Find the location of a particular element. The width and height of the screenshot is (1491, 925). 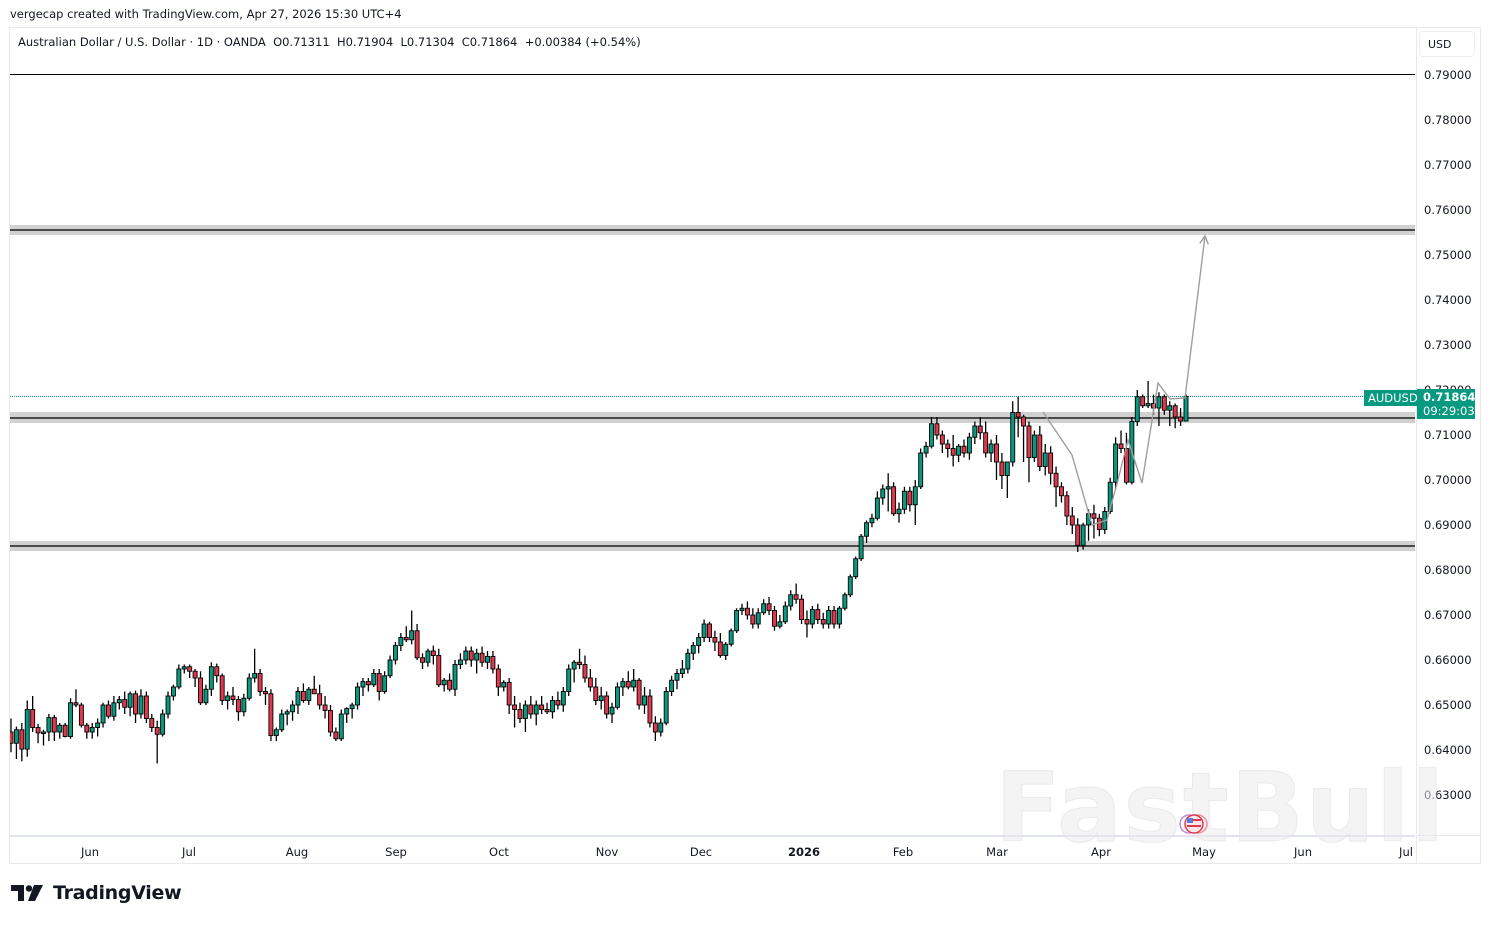

low-value: L0.71304 is located at coordinates (427, 42).